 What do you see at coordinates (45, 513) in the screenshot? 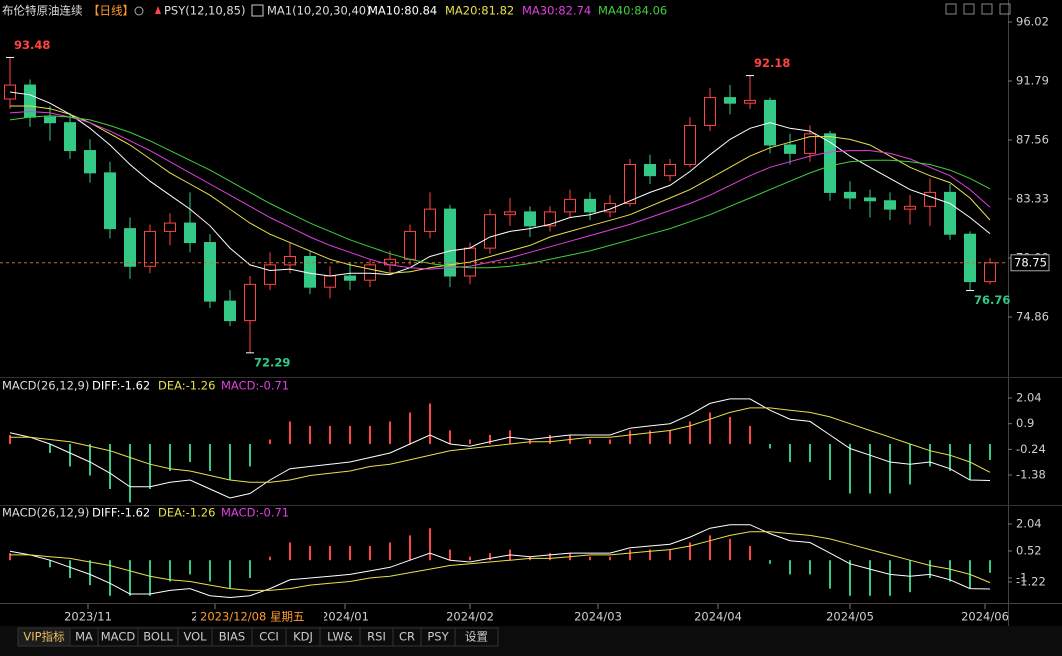
I see `panel-title: MACD(26,12,9)` at bounding box center [45, 513].